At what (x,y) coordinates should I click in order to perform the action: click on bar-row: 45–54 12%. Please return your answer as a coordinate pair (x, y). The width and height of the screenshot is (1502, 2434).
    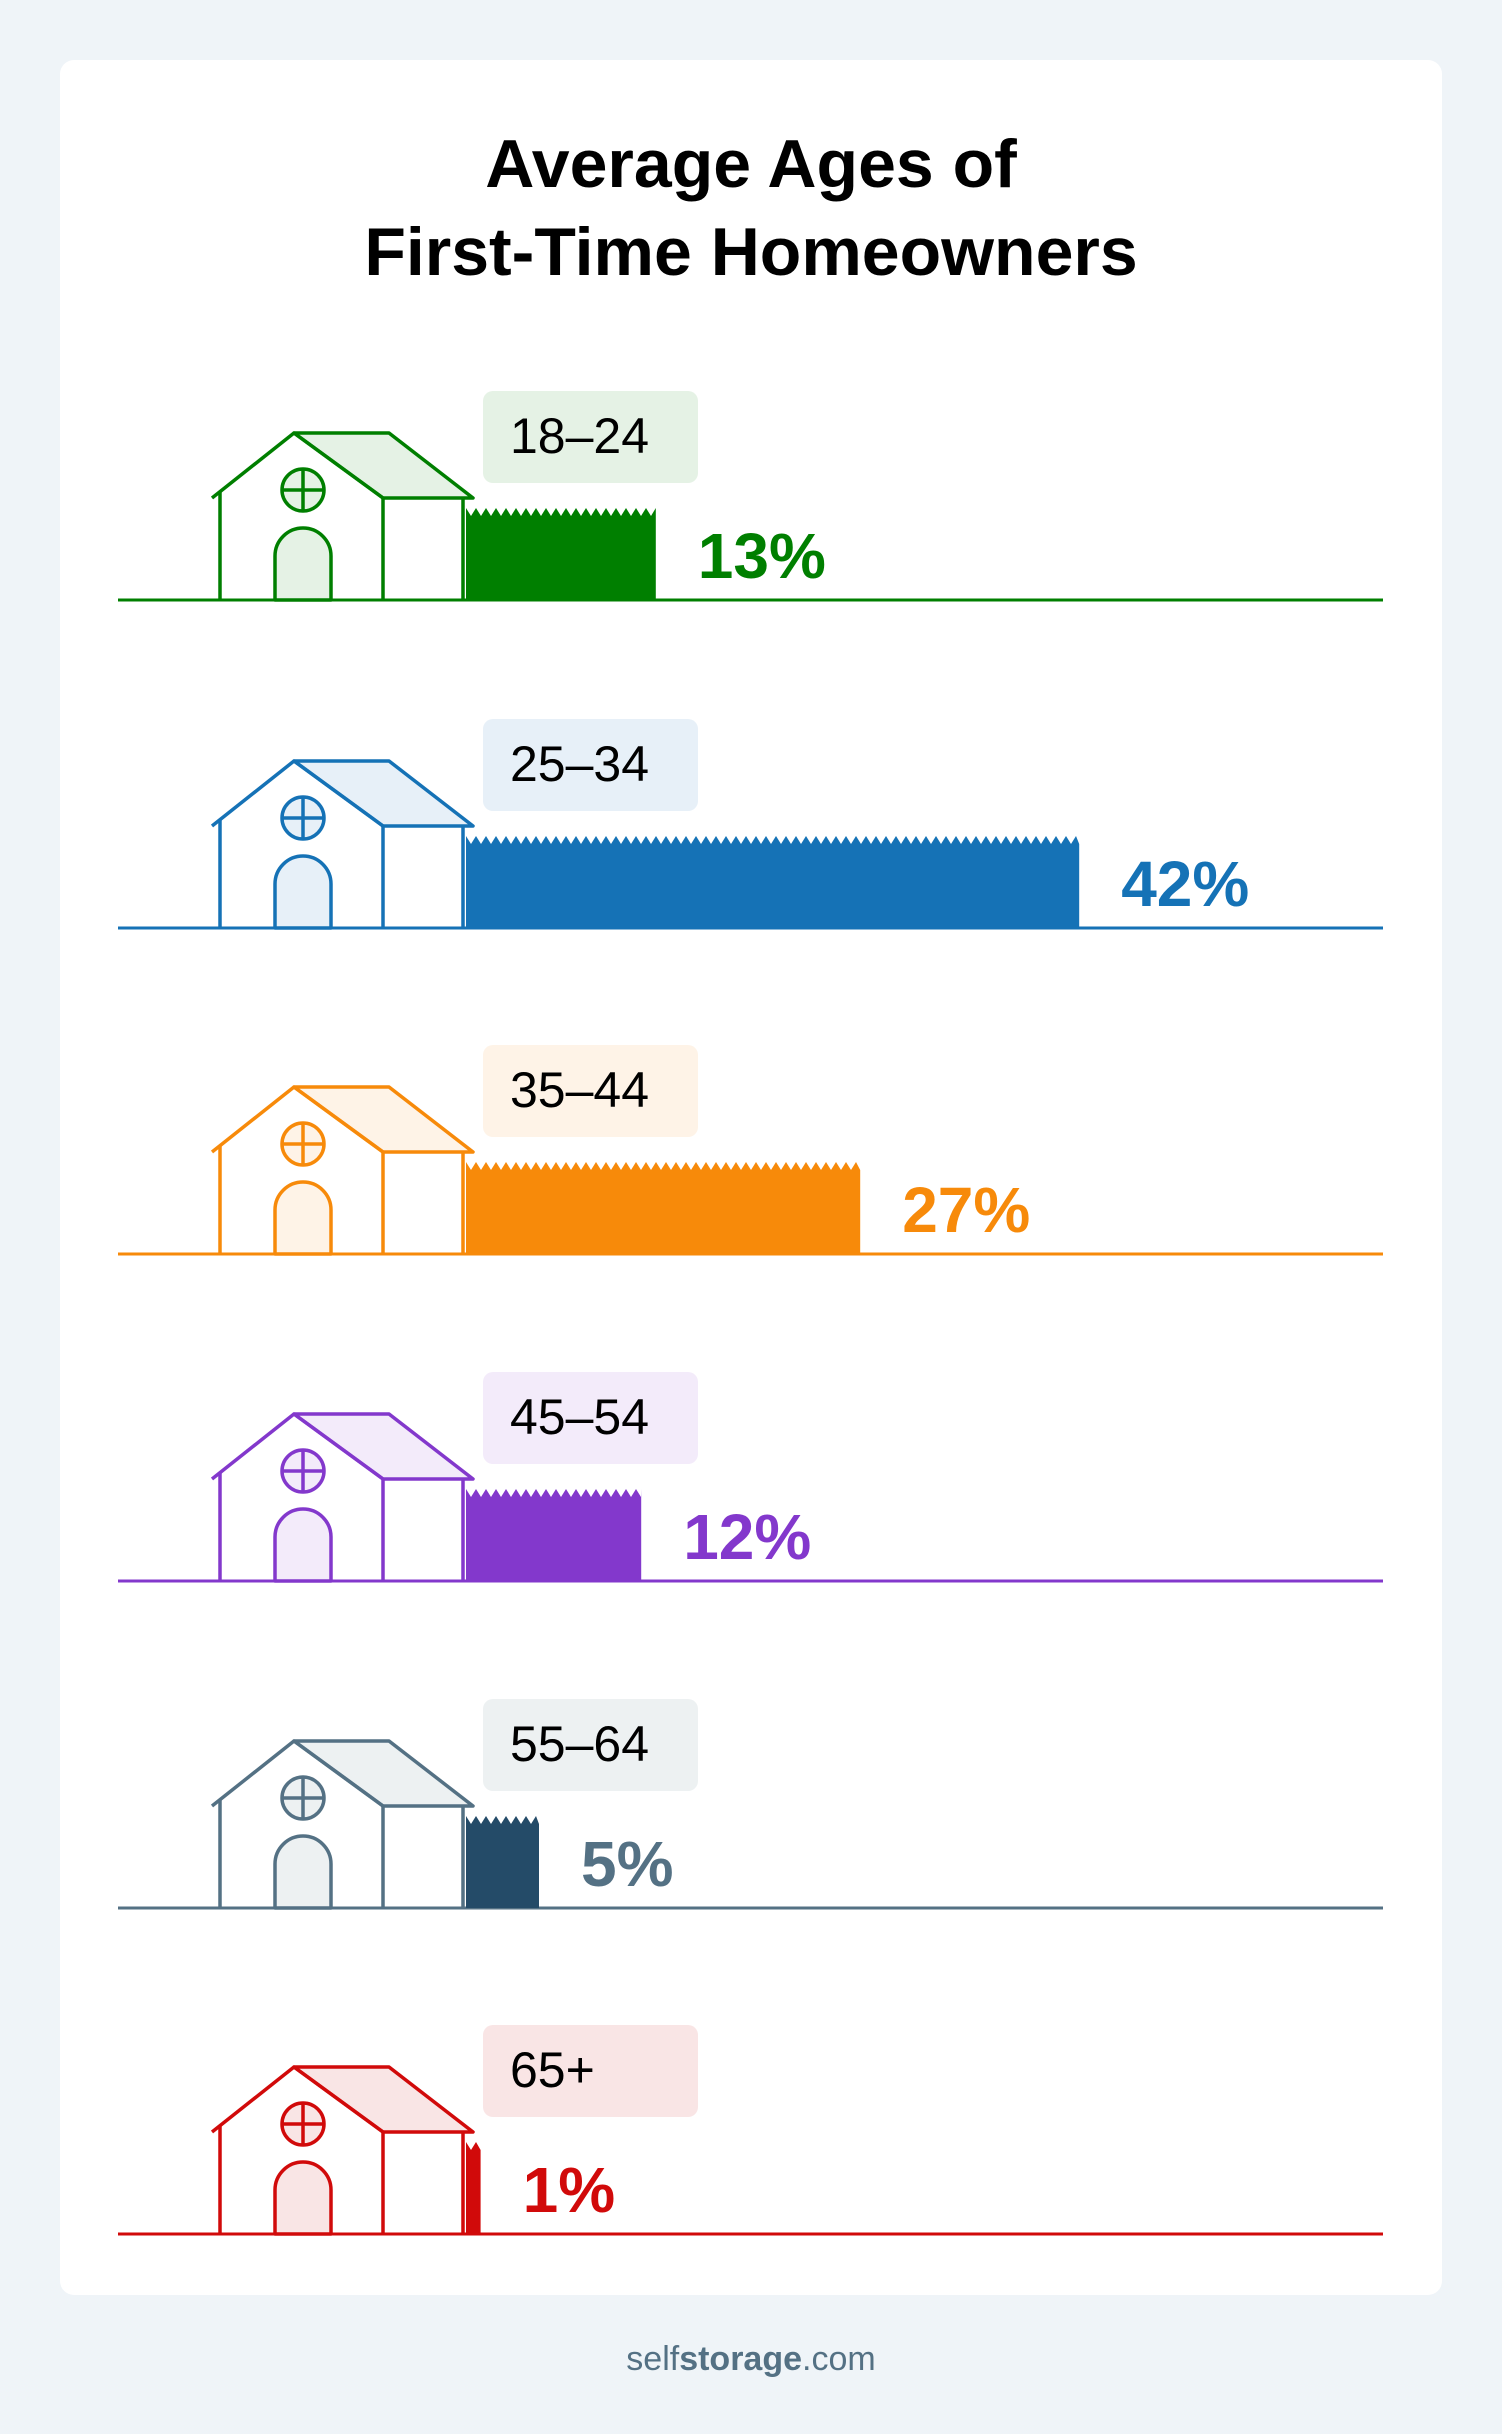
    Looking at the image, I should click on (750, 1477).